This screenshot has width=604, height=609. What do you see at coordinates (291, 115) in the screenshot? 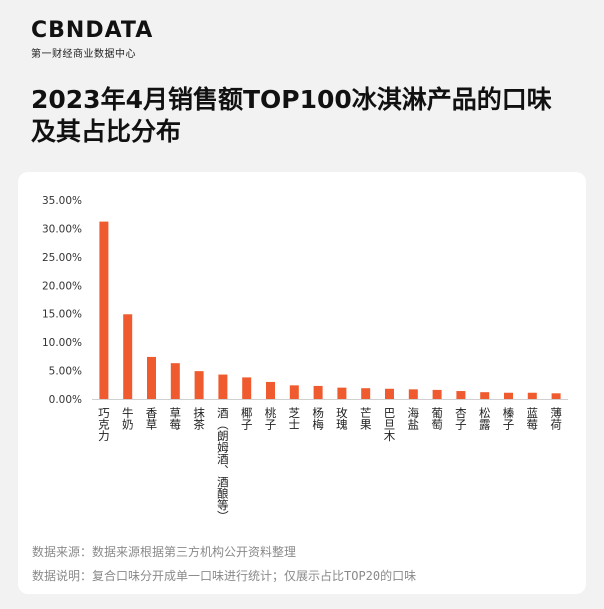
I see `page-title: 2023年4月销售额TOP100冰淇淋产品的口味及其占比分布` at bounding box center [291, 115].